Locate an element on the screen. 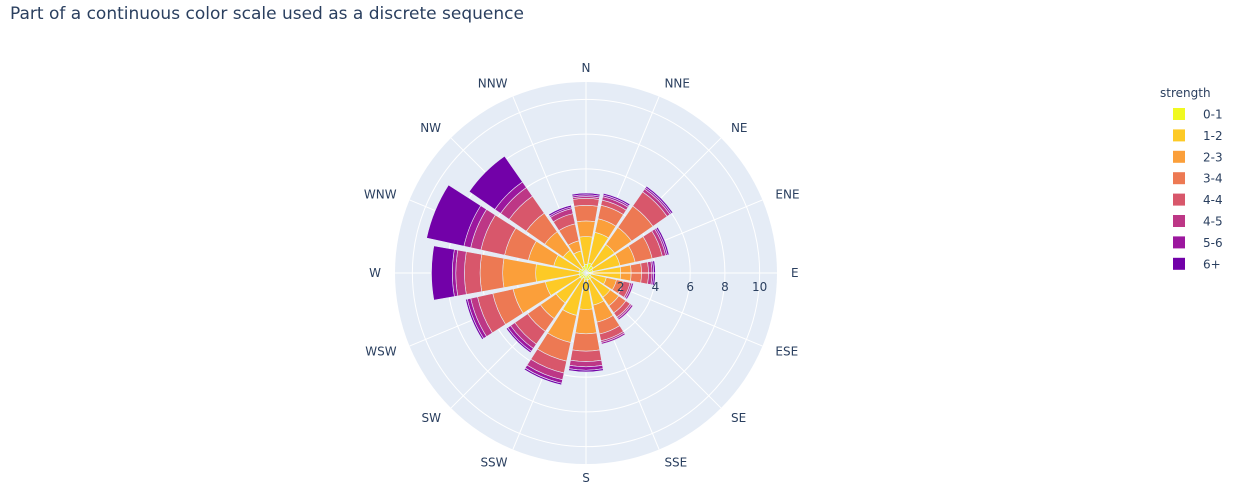  legend-item: 1-2 is located at coordinates (1198, 136).